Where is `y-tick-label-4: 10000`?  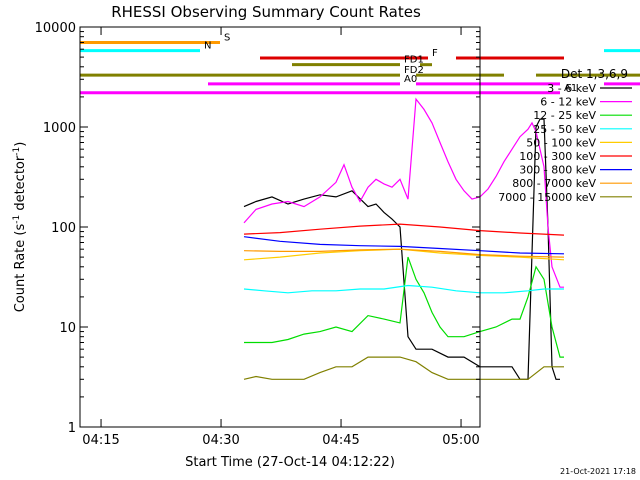 y-tick-label-4: 10000 is located at coordinates (55, 28).